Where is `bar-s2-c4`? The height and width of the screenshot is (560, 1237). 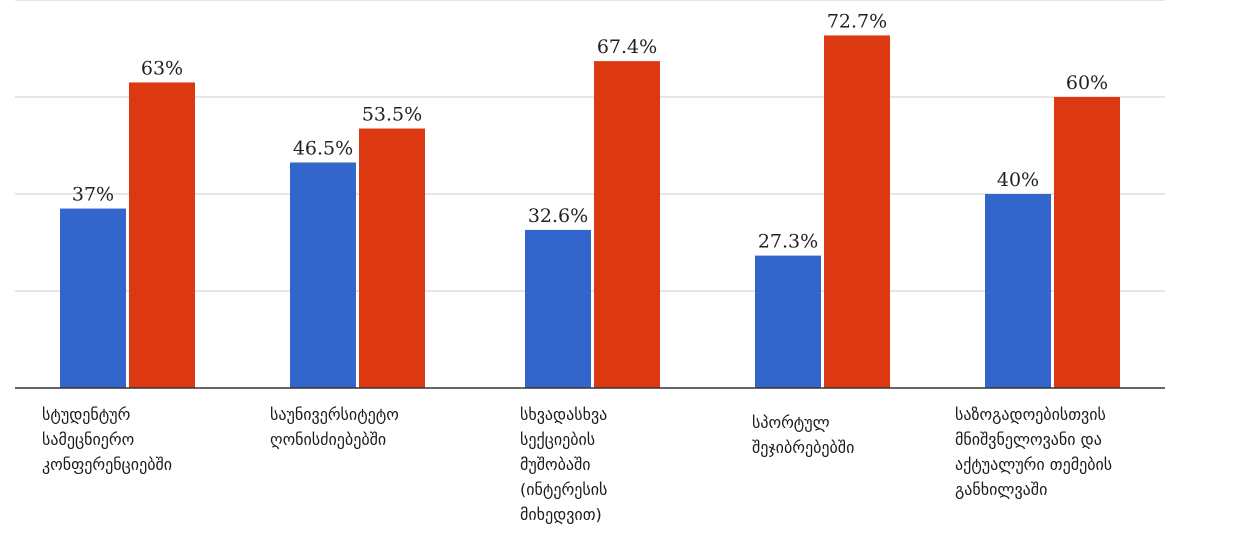
bar-s2-c4 is located at coordinates (857, 211).